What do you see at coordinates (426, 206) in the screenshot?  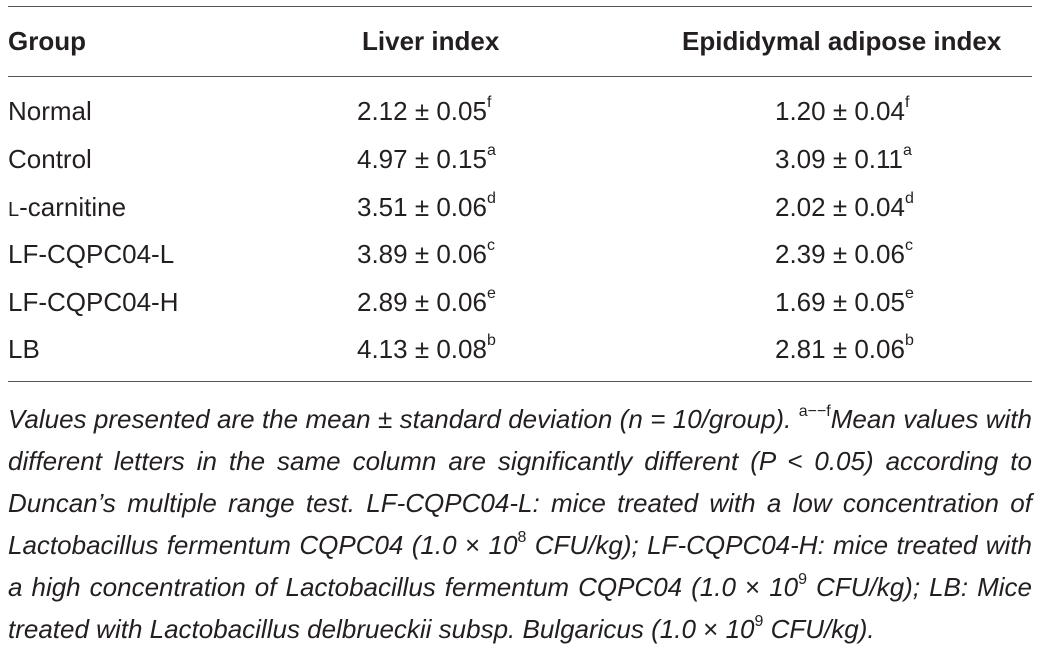 I see `liver-cell: 3.51 ± 0.06d` at bounding box center [426, 206].